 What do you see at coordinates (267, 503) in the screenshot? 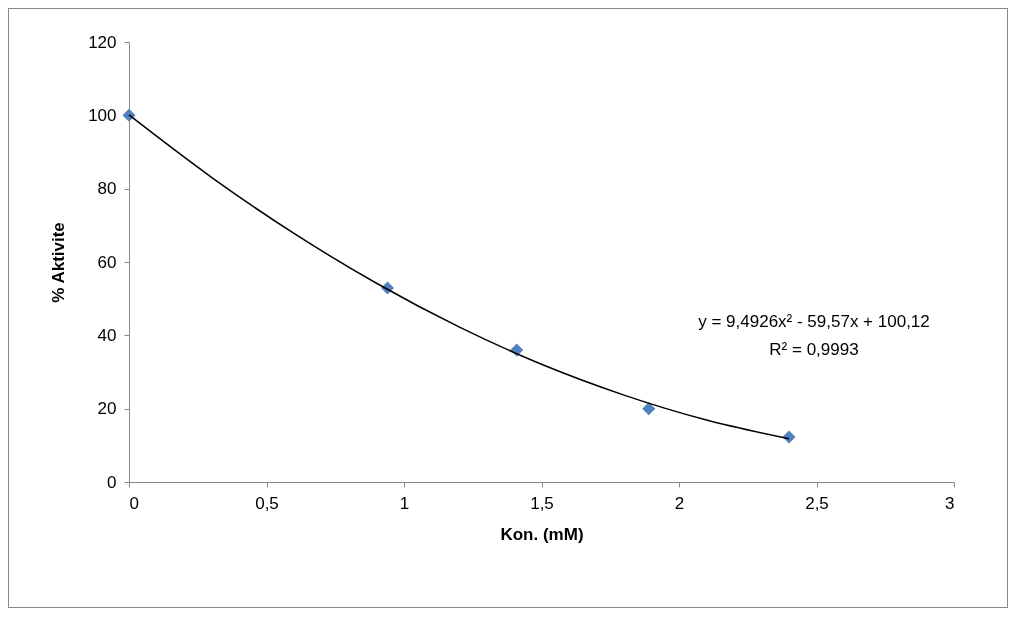
I see `x-tick-label: 0,5` at bounding box center [267, 503].